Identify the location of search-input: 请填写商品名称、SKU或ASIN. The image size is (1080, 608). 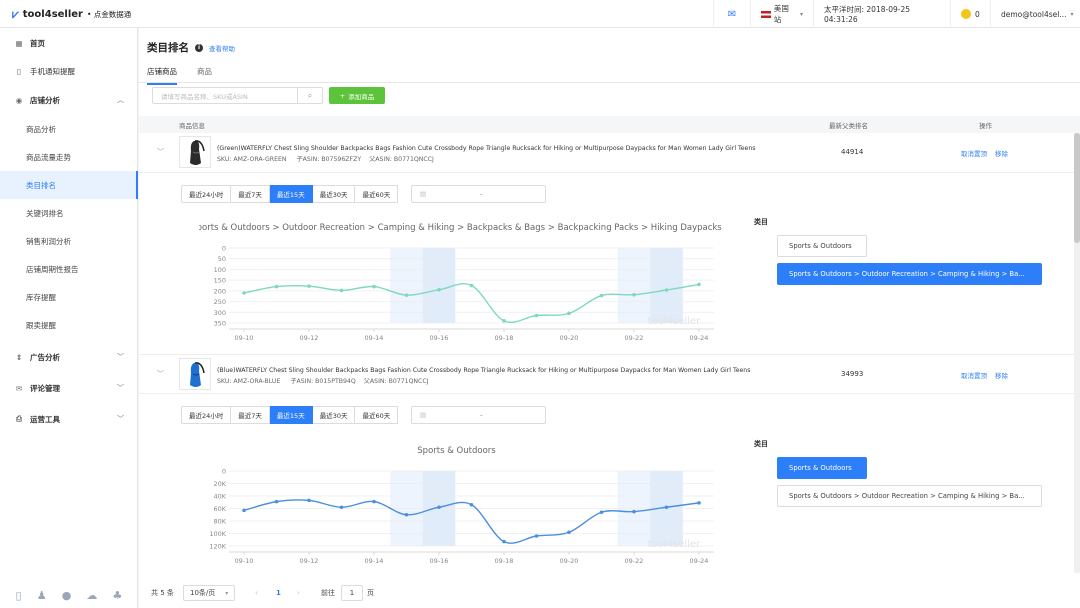
(204, 96).